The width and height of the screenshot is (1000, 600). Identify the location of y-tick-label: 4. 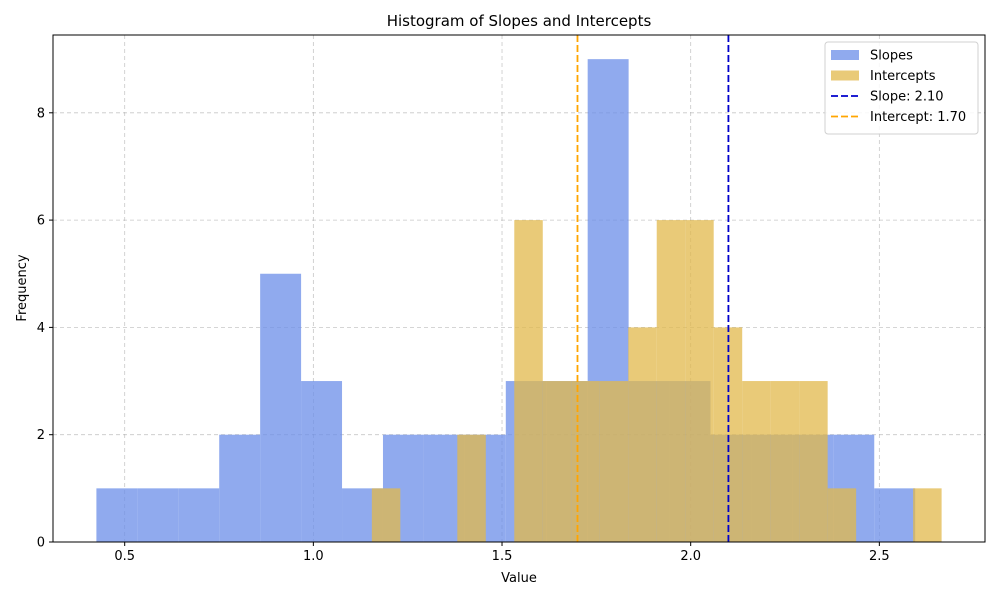
(41, 328).